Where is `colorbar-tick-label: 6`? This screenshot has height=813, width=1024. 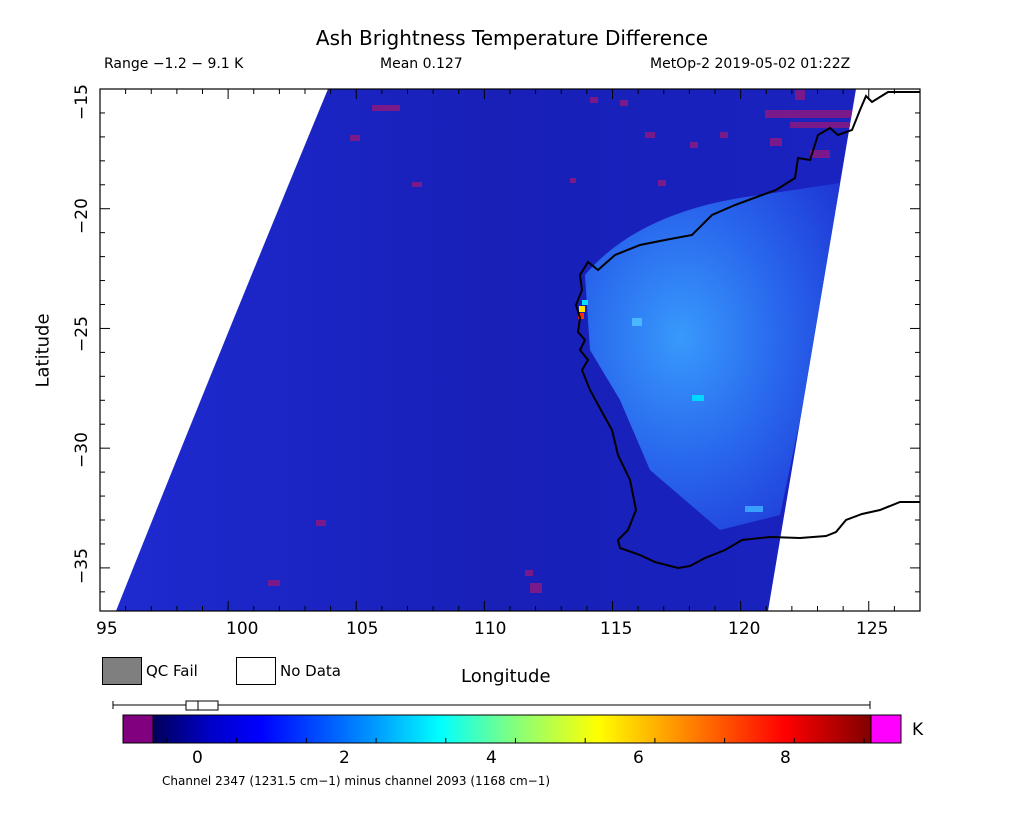 colorbar-tick-label: 6 is located at coordinates (638, 758).